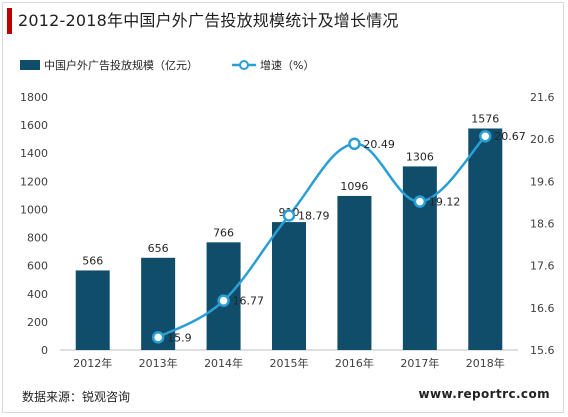  What do you see at coordinates (76, 397) in the screenshot?
I see `source-label: 数据来源：锐观咨询` at bounding box center [76, 397].